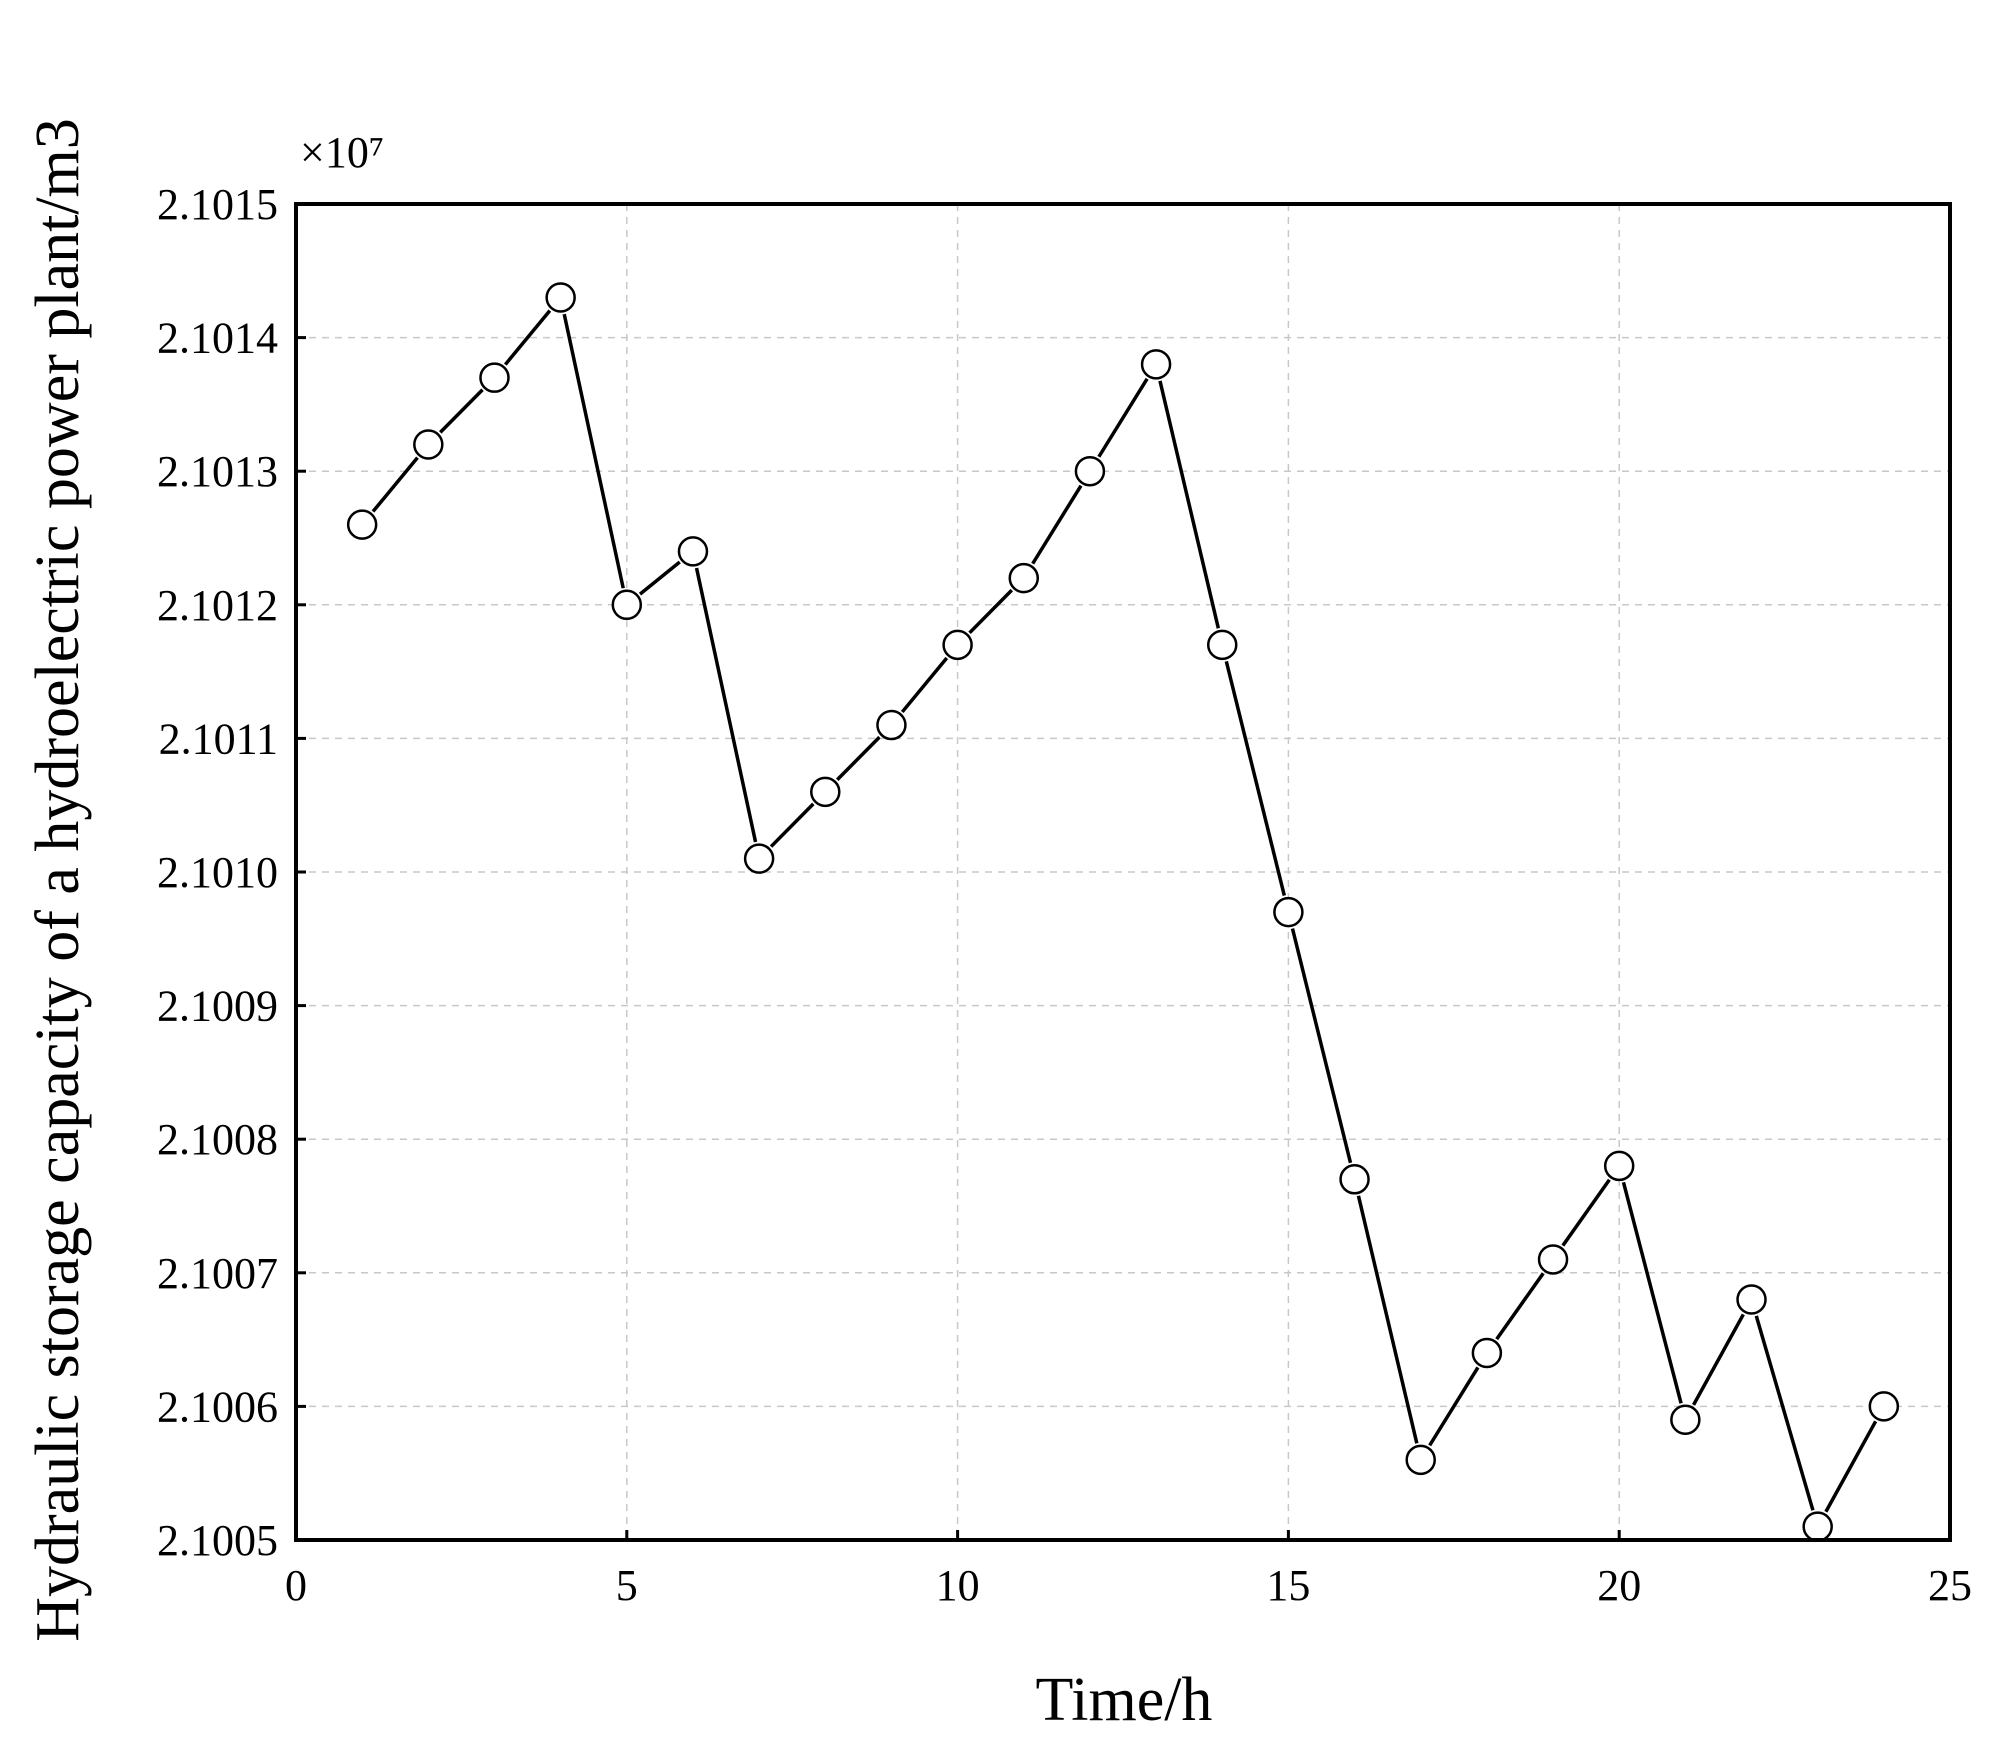 Image resolution: width=1994 pixels, height=1746 pixels. I want to click on y-tick-label: 2.1015, so click(217, 204).